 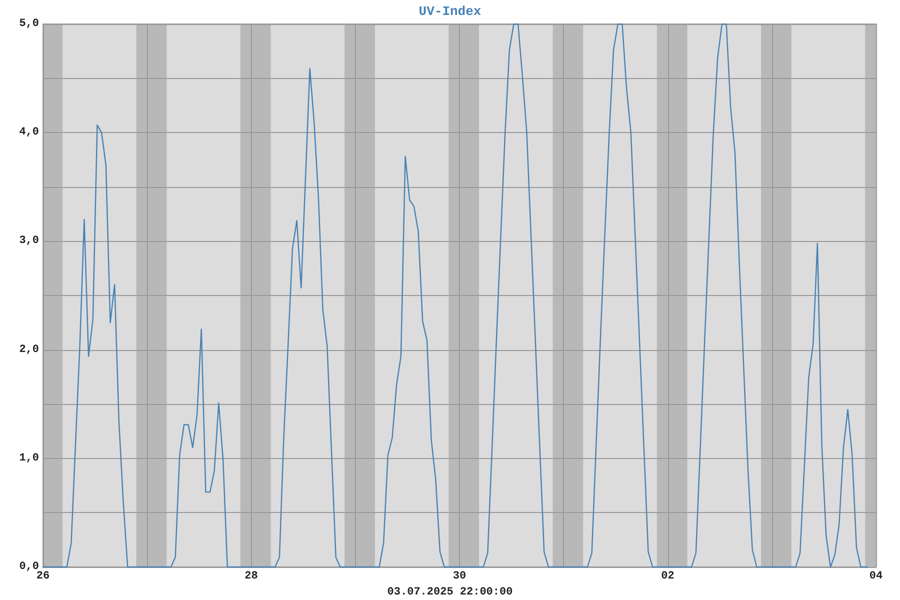 What do you see at coordinates (29, 458) in the screenshot?
I see `y-tick-label: 1,0` at bounding box center [29, 458].